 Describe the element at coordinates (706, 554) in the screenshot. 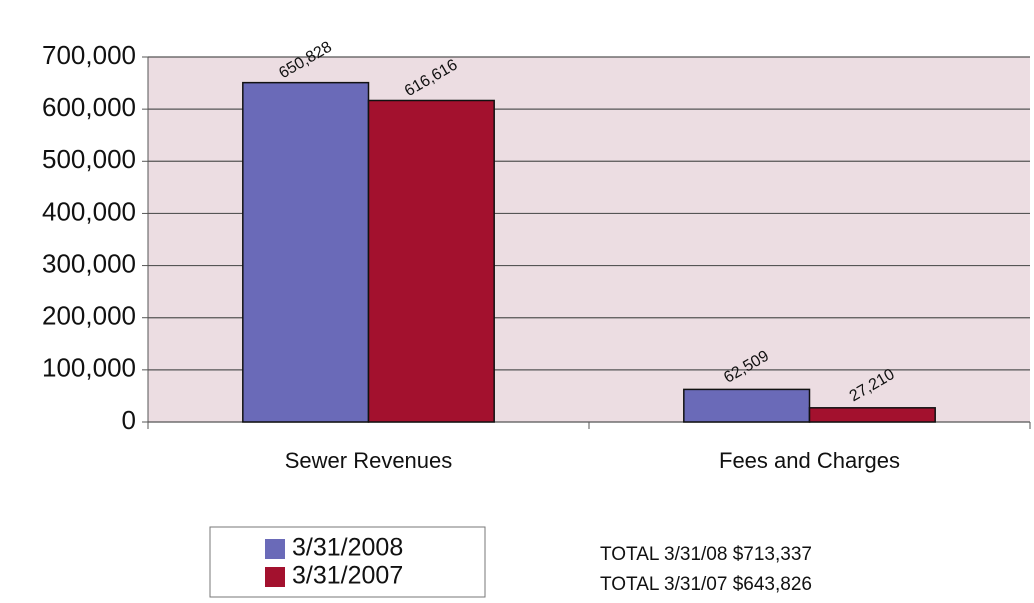

I see `total-annotation: TOTAL 3/31/08 $713,337` at that location.